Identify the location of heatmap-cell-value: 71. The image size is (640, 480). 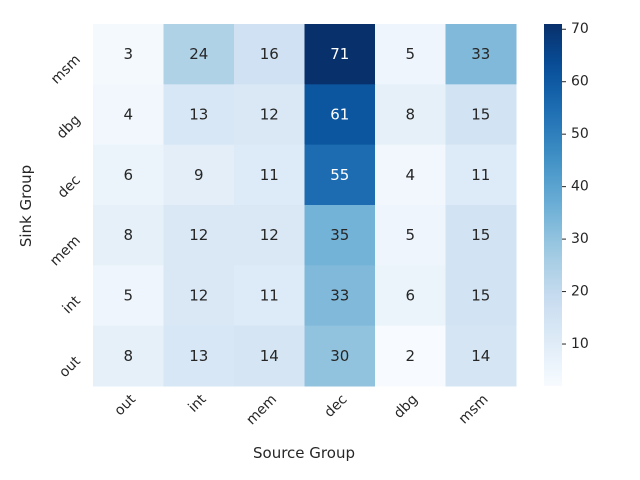
(339, 54).